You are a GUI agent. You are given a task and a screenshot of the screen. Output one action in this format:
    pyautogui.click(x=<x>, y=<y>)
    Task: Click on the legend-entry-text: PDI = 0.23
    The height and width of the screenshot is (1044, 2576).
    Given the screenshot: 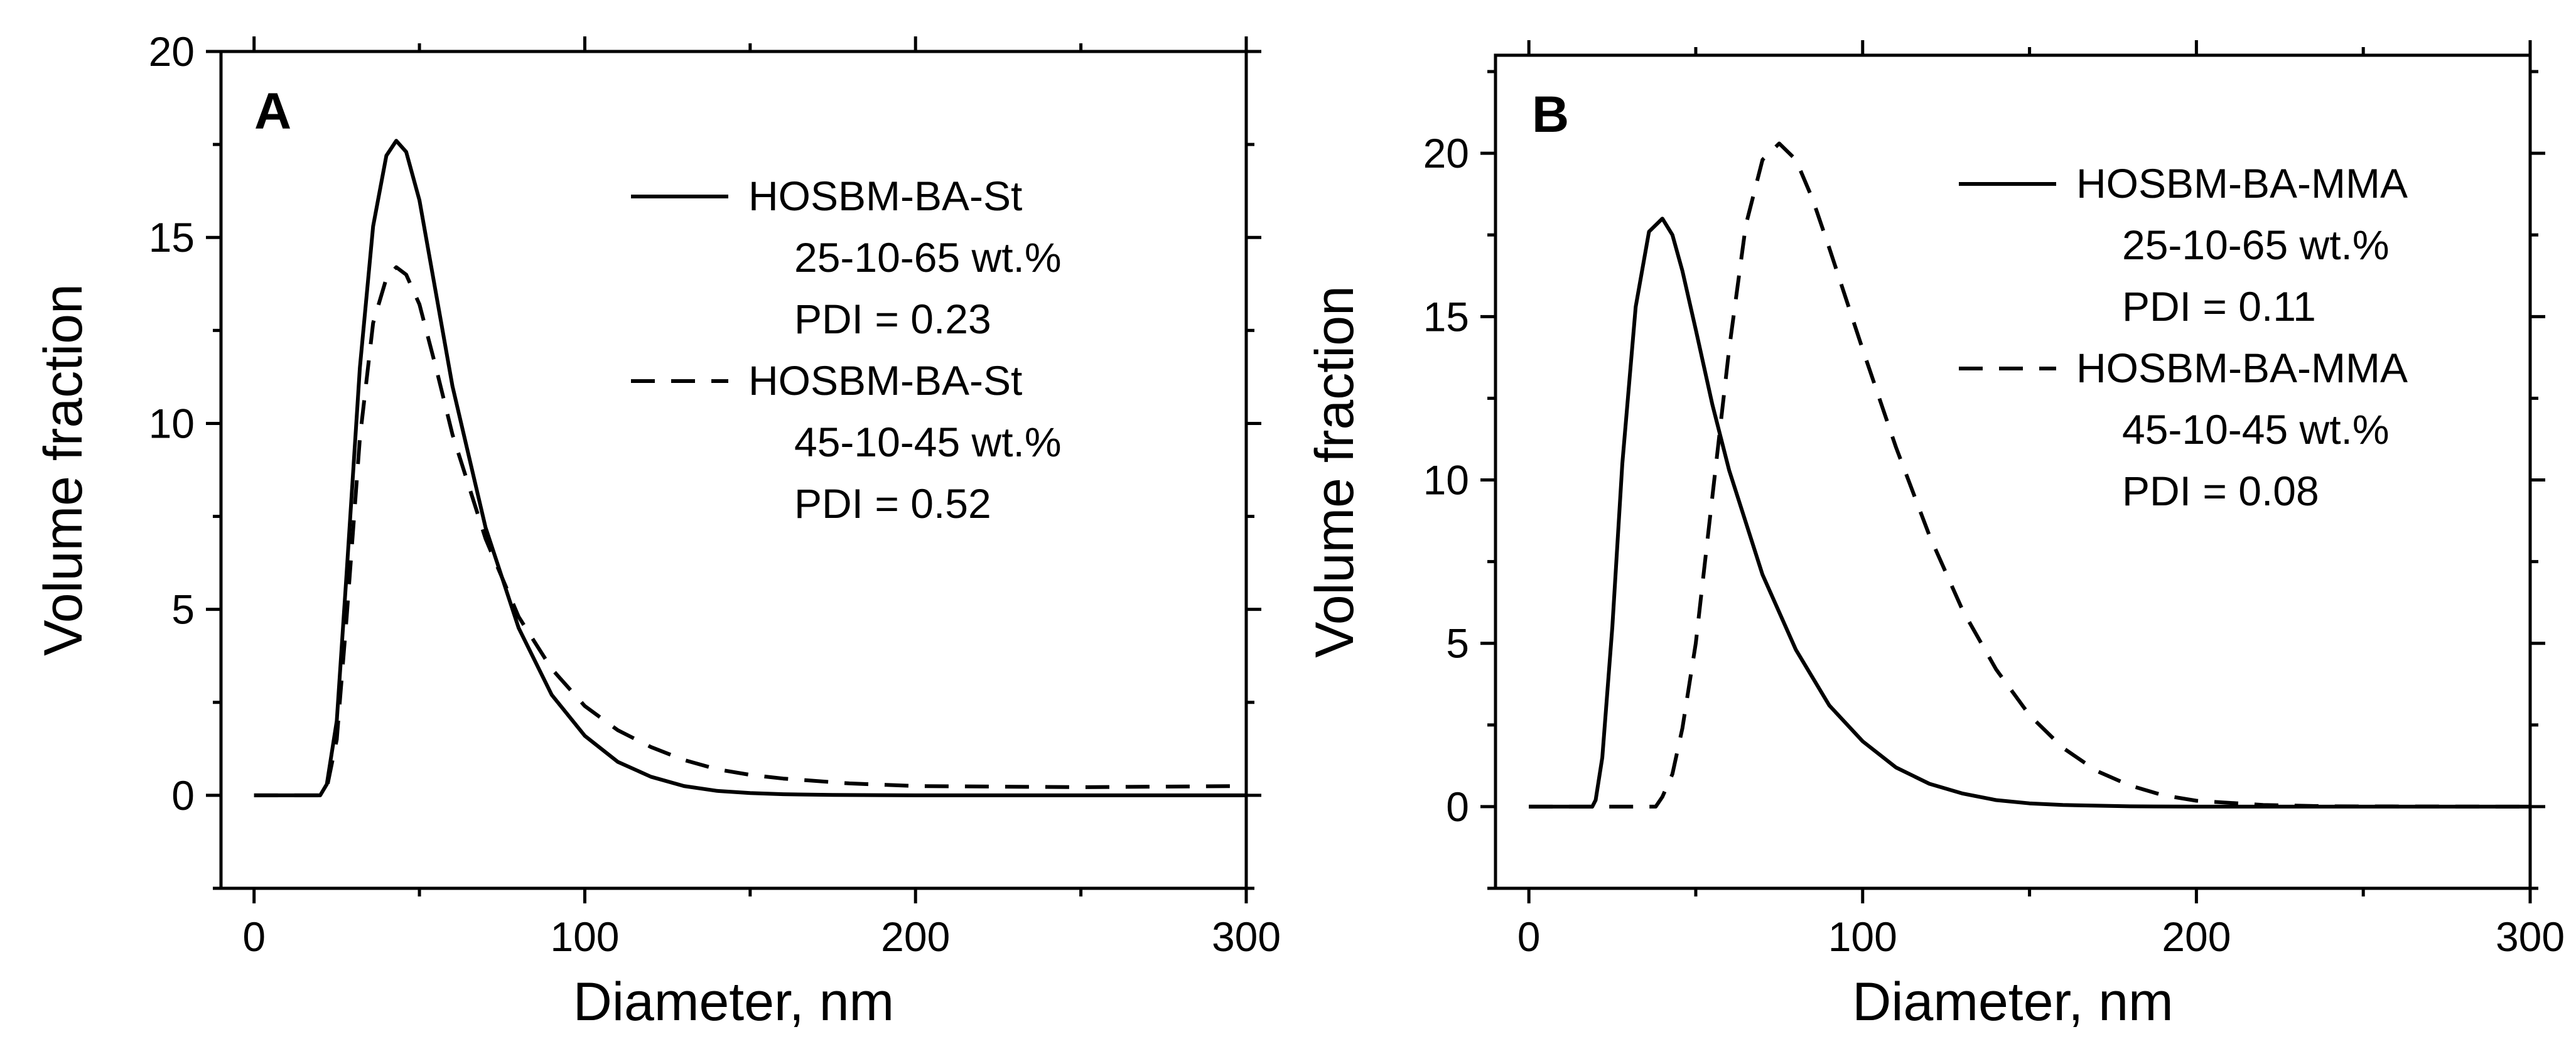 What is the action you would take?
    pyautogui.click(x=892, y=319)
    